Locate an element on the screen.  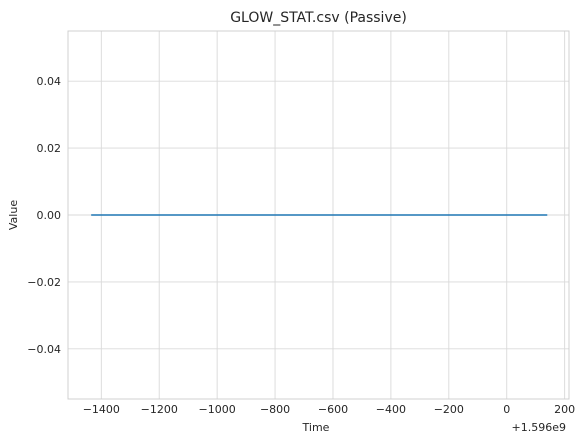
x-axis-label: Time is located at coordinates (316, 427).